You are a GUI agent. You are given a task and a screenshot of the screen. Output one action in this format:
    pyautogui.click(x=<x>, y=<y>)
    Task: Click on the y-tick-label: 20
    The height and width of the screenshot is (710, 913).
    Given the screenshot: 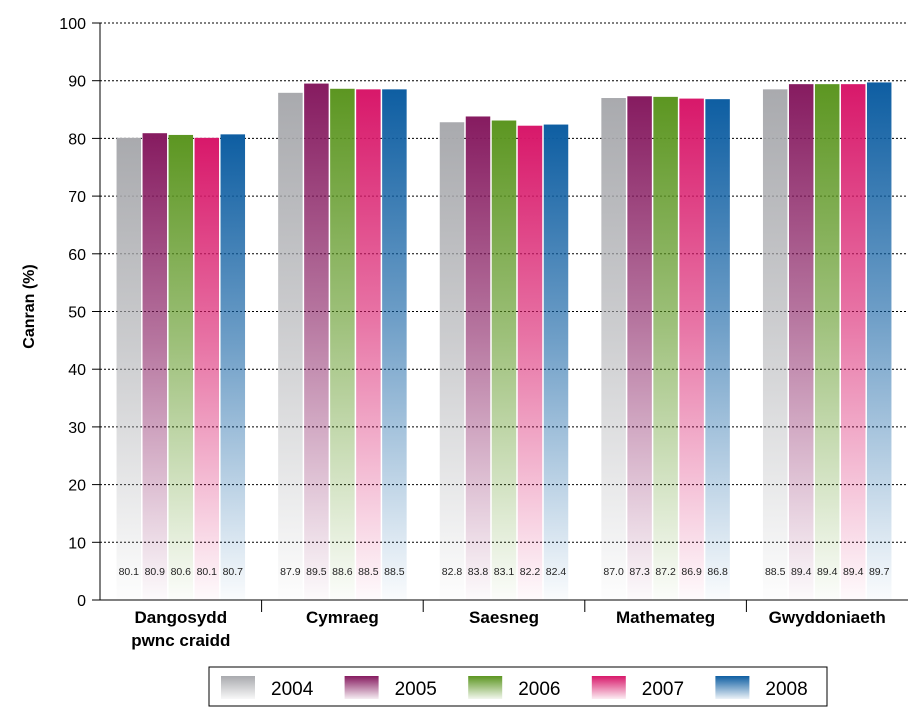 What is the action you would take?
    pyautogui.click(x=77, y=486)
    